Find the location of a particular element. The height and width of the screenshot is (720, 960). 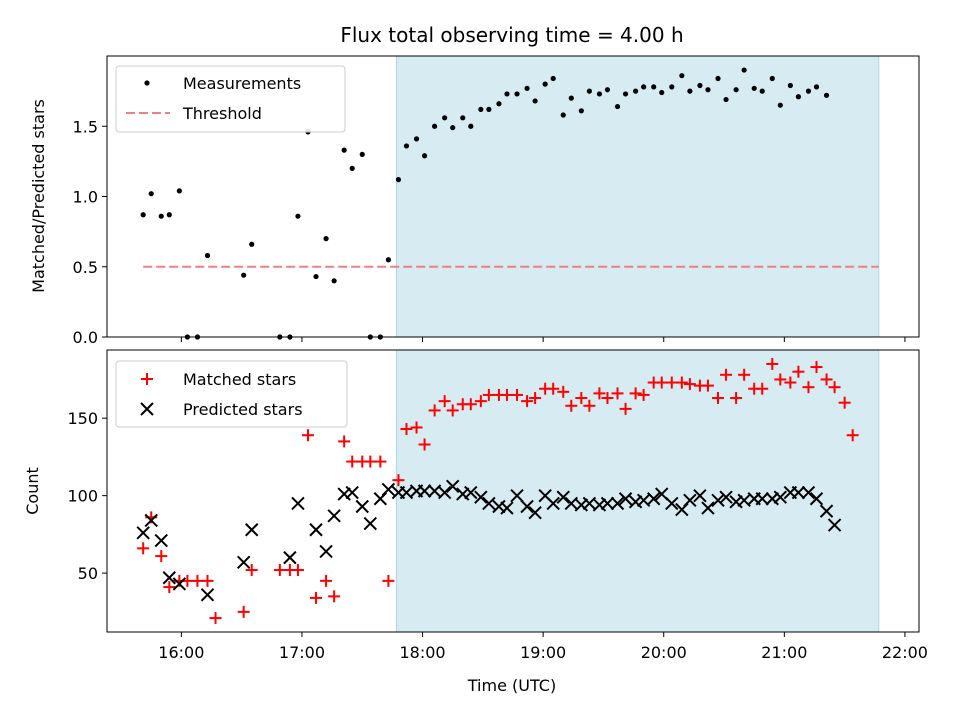

top-y-tick-label: 1.5 is located at coordinates (85, 126).